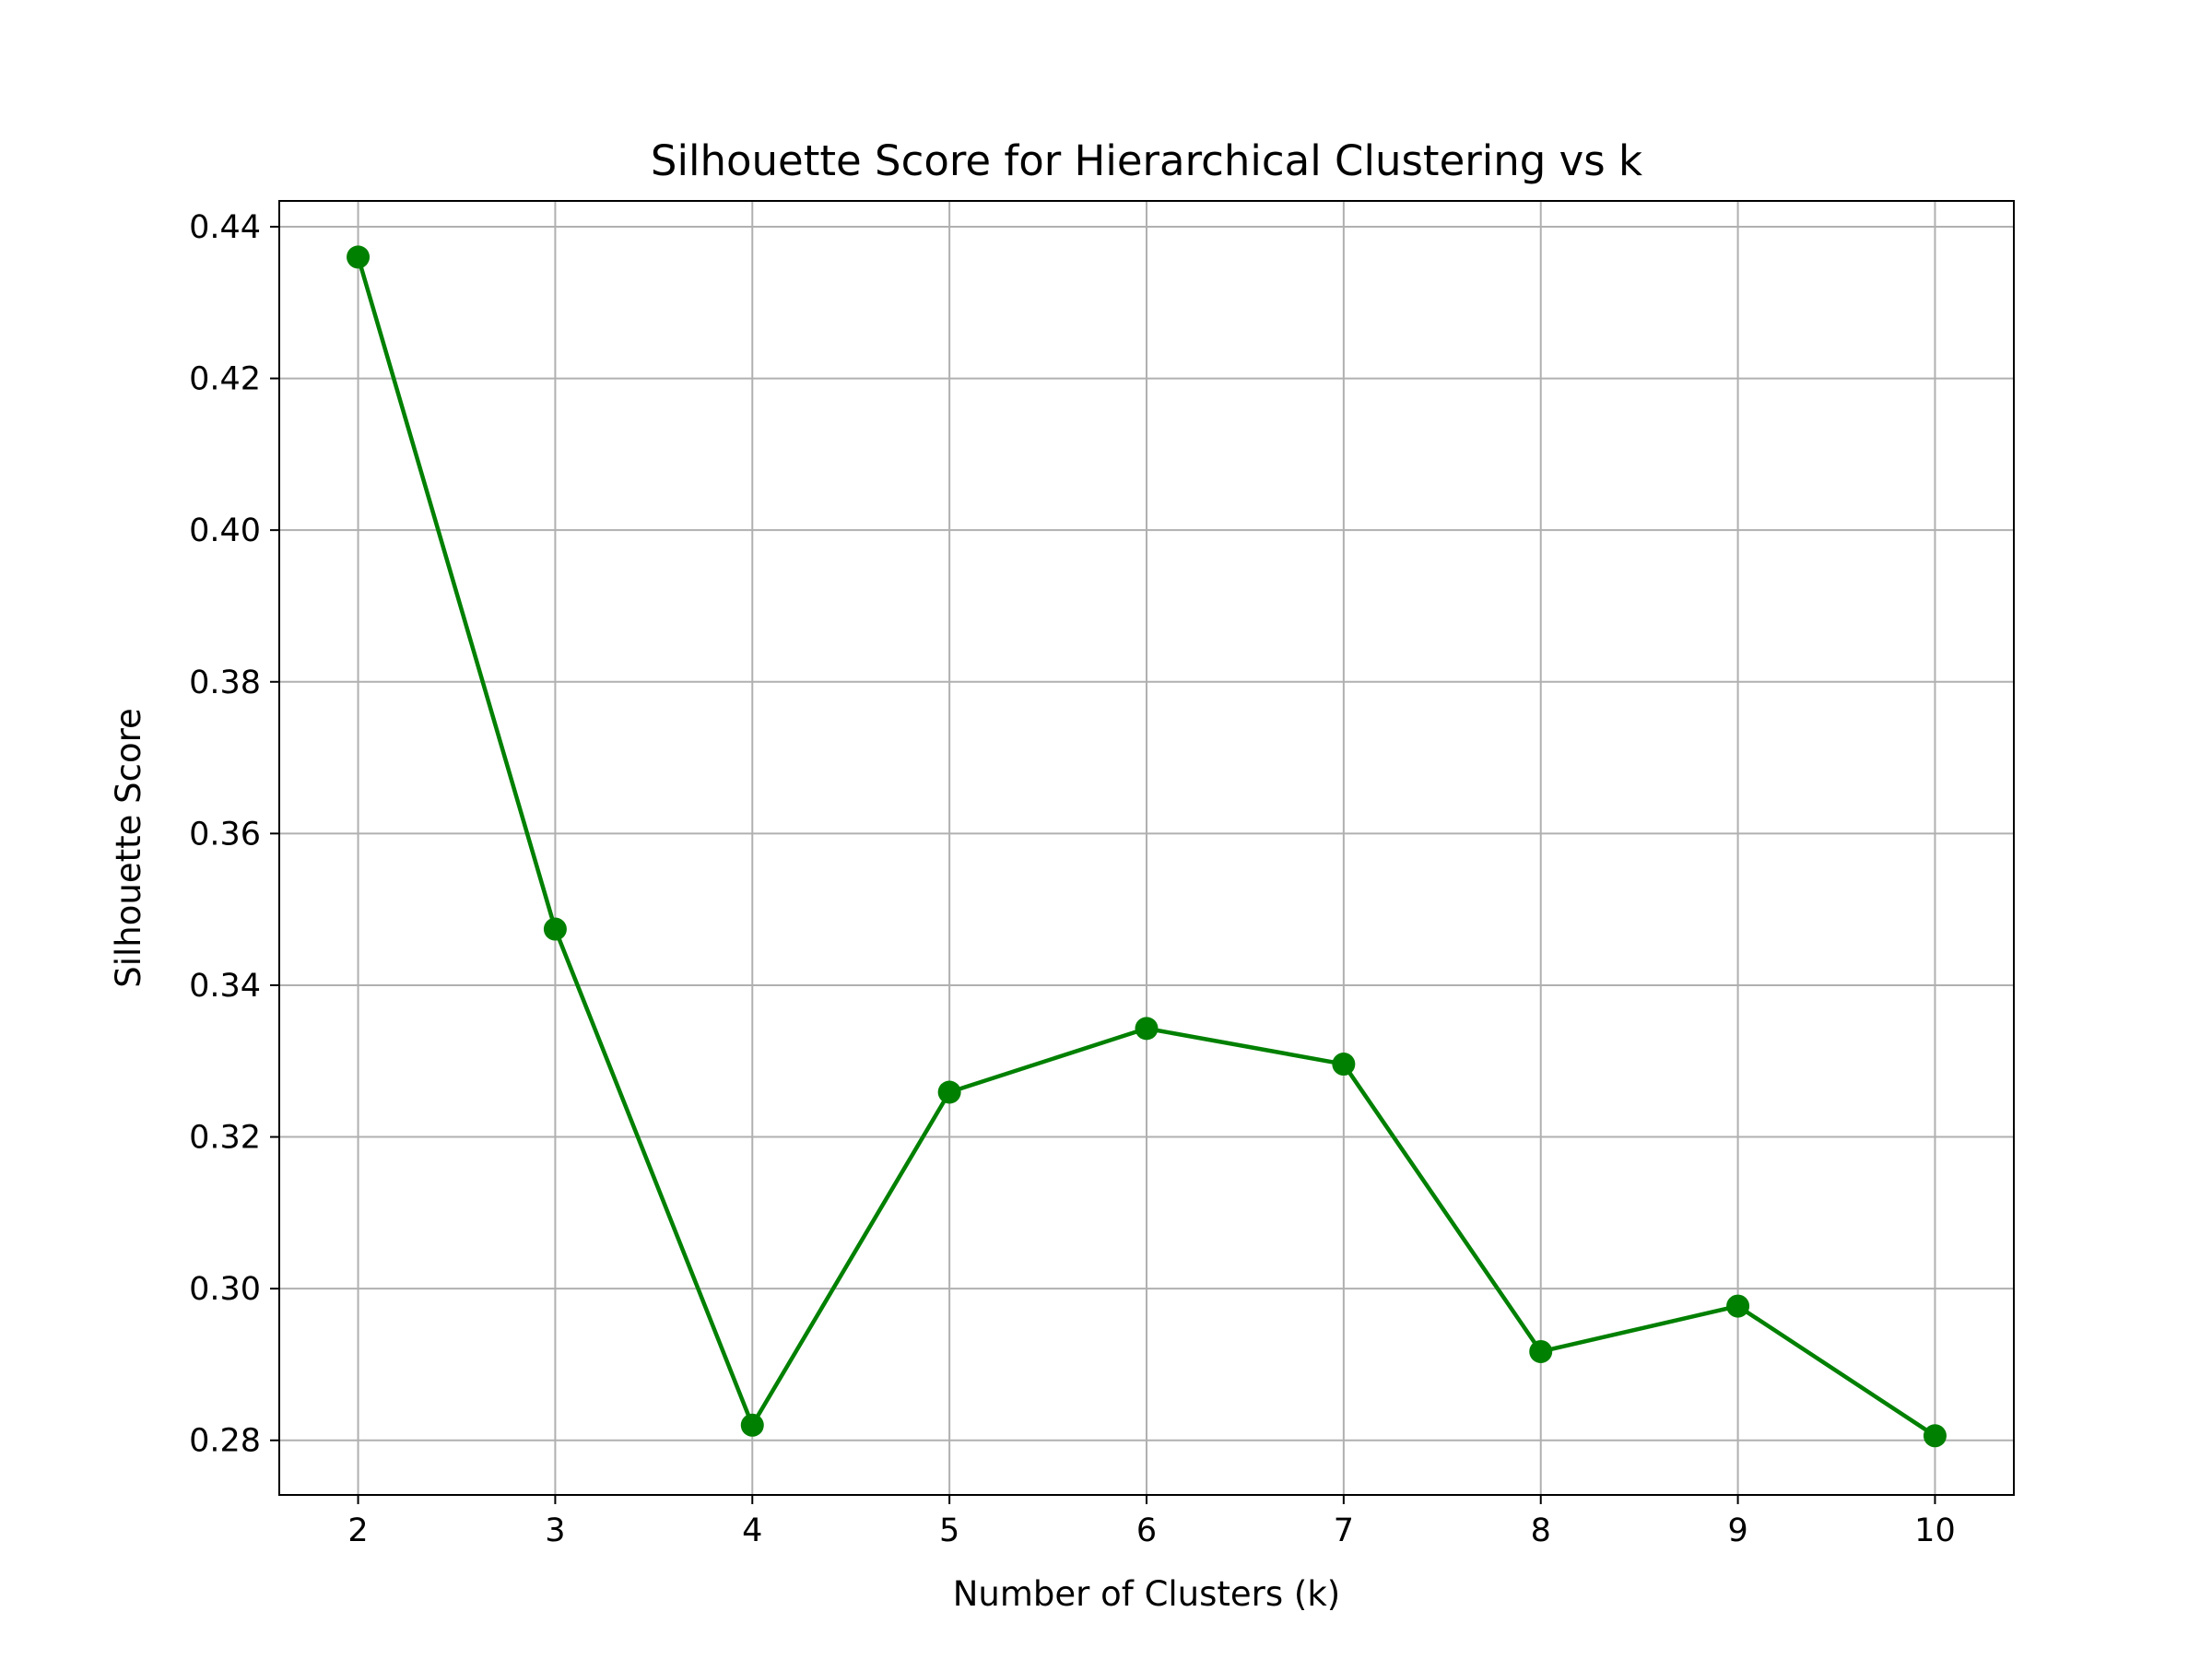 This screenshot has height=1659, width=2212. Describe the element at coordinates (225, 227) in the screenshot. I see `y-tick-label: 0.44` at that location.